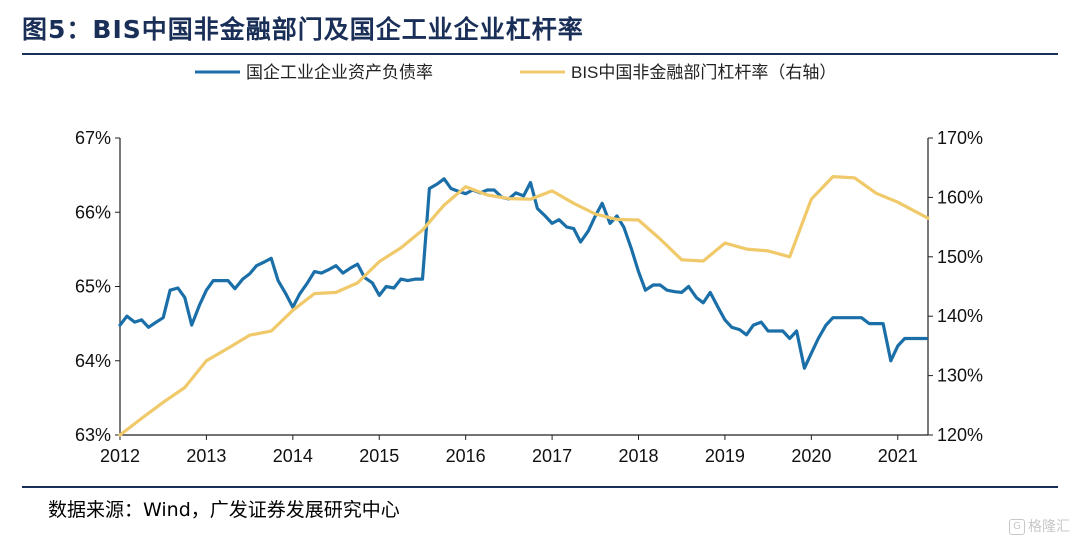 This screenshot has width=1080, height=542. Describe the element at coordinates (960, 197) in the screenshot. I see `y-right-tick-label: 160%` at that location.